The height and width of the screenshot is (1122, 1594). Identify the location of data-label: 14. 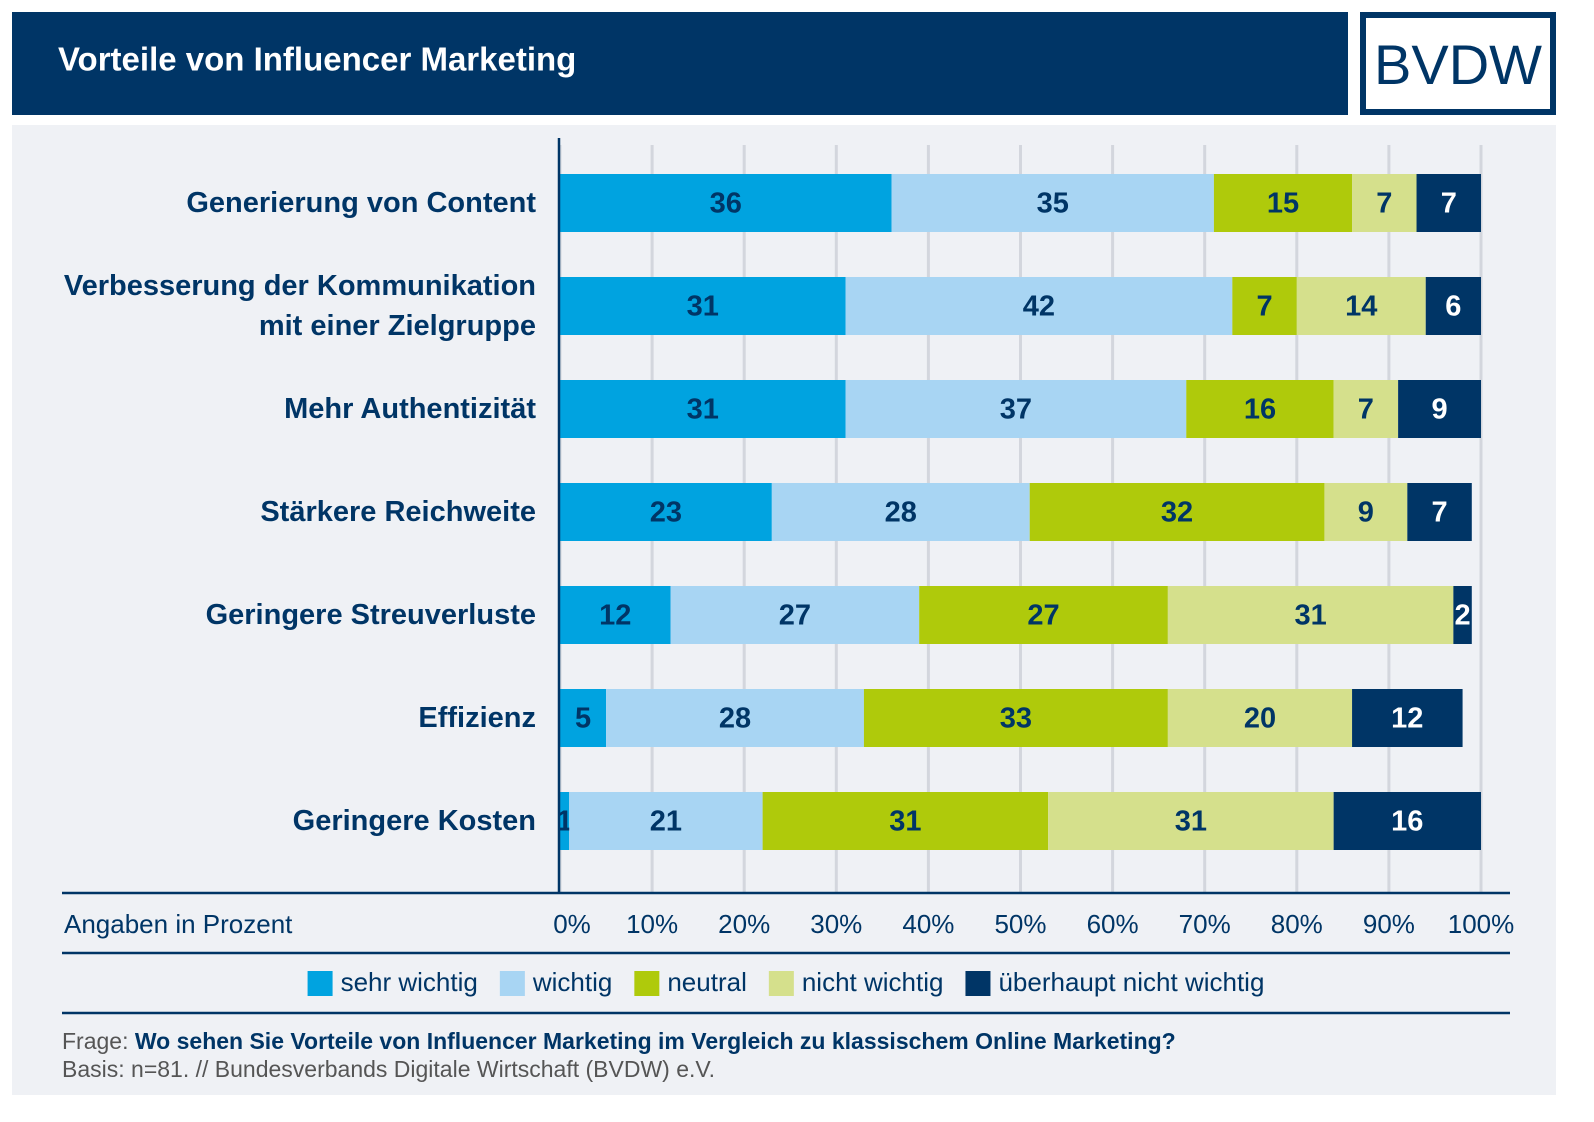
(1361, 307).